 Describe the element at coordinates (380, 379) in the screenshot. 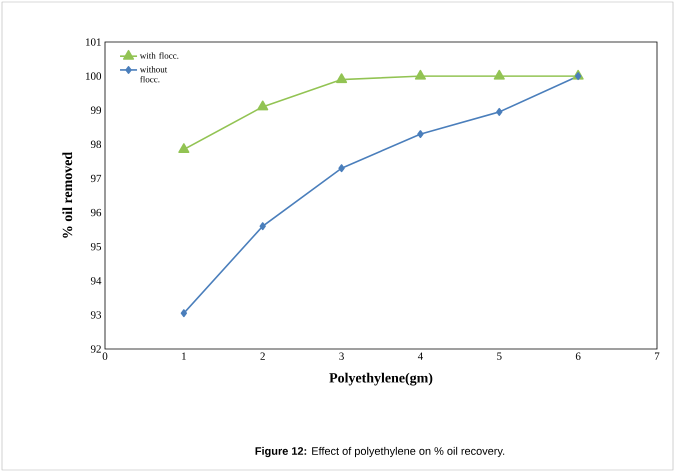

I see `x-axis-title: Polyethylene(gm)` at that location.